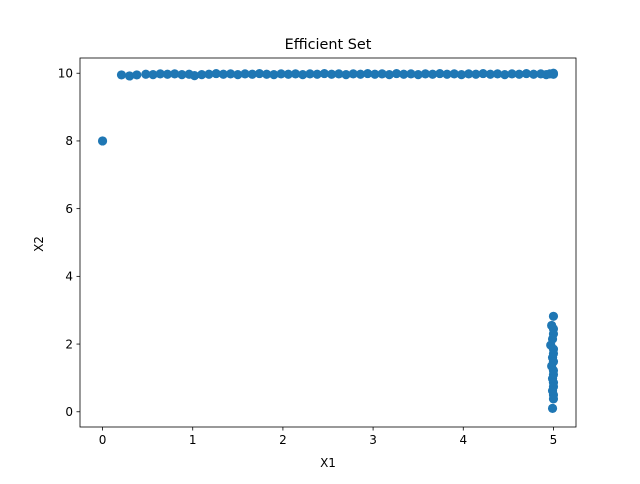 This screenshot has width=640, height=484. What do you see at coordinates (554, 440) in the screenshot?
I see `x-tick-label-5: 5` at bounding box center [554, 440].